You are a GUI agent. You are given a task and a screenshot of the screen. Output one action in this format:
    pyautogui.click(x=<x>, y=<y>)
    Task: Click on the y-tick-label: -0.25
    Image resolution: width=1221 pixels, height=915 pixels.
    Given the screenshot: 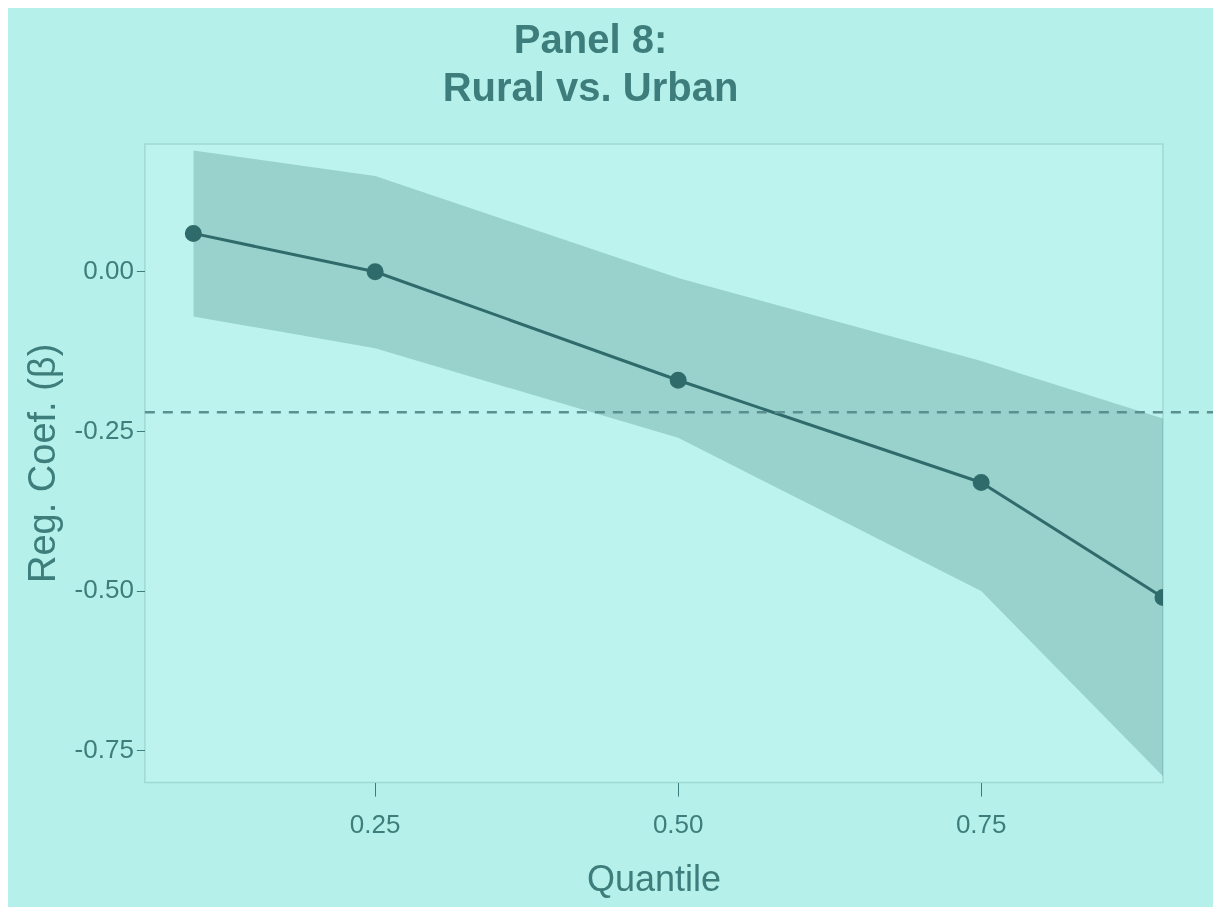 What is the action you would take?
    pyautogui.click(x=104, y=429)
    